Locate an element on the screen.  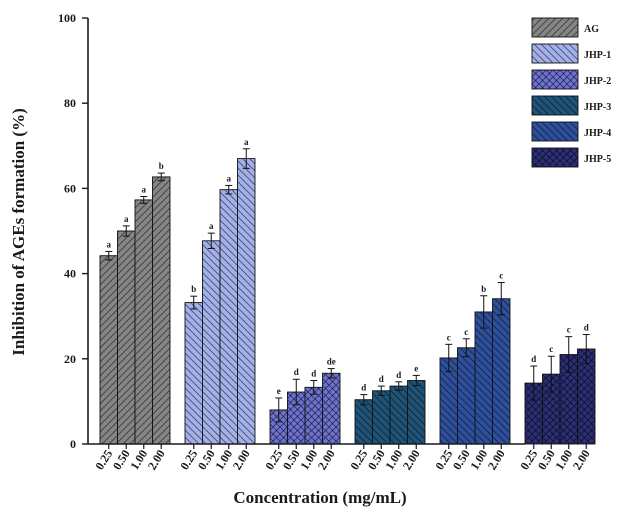
series-group: e d d de is located at coordinates (305, 401).